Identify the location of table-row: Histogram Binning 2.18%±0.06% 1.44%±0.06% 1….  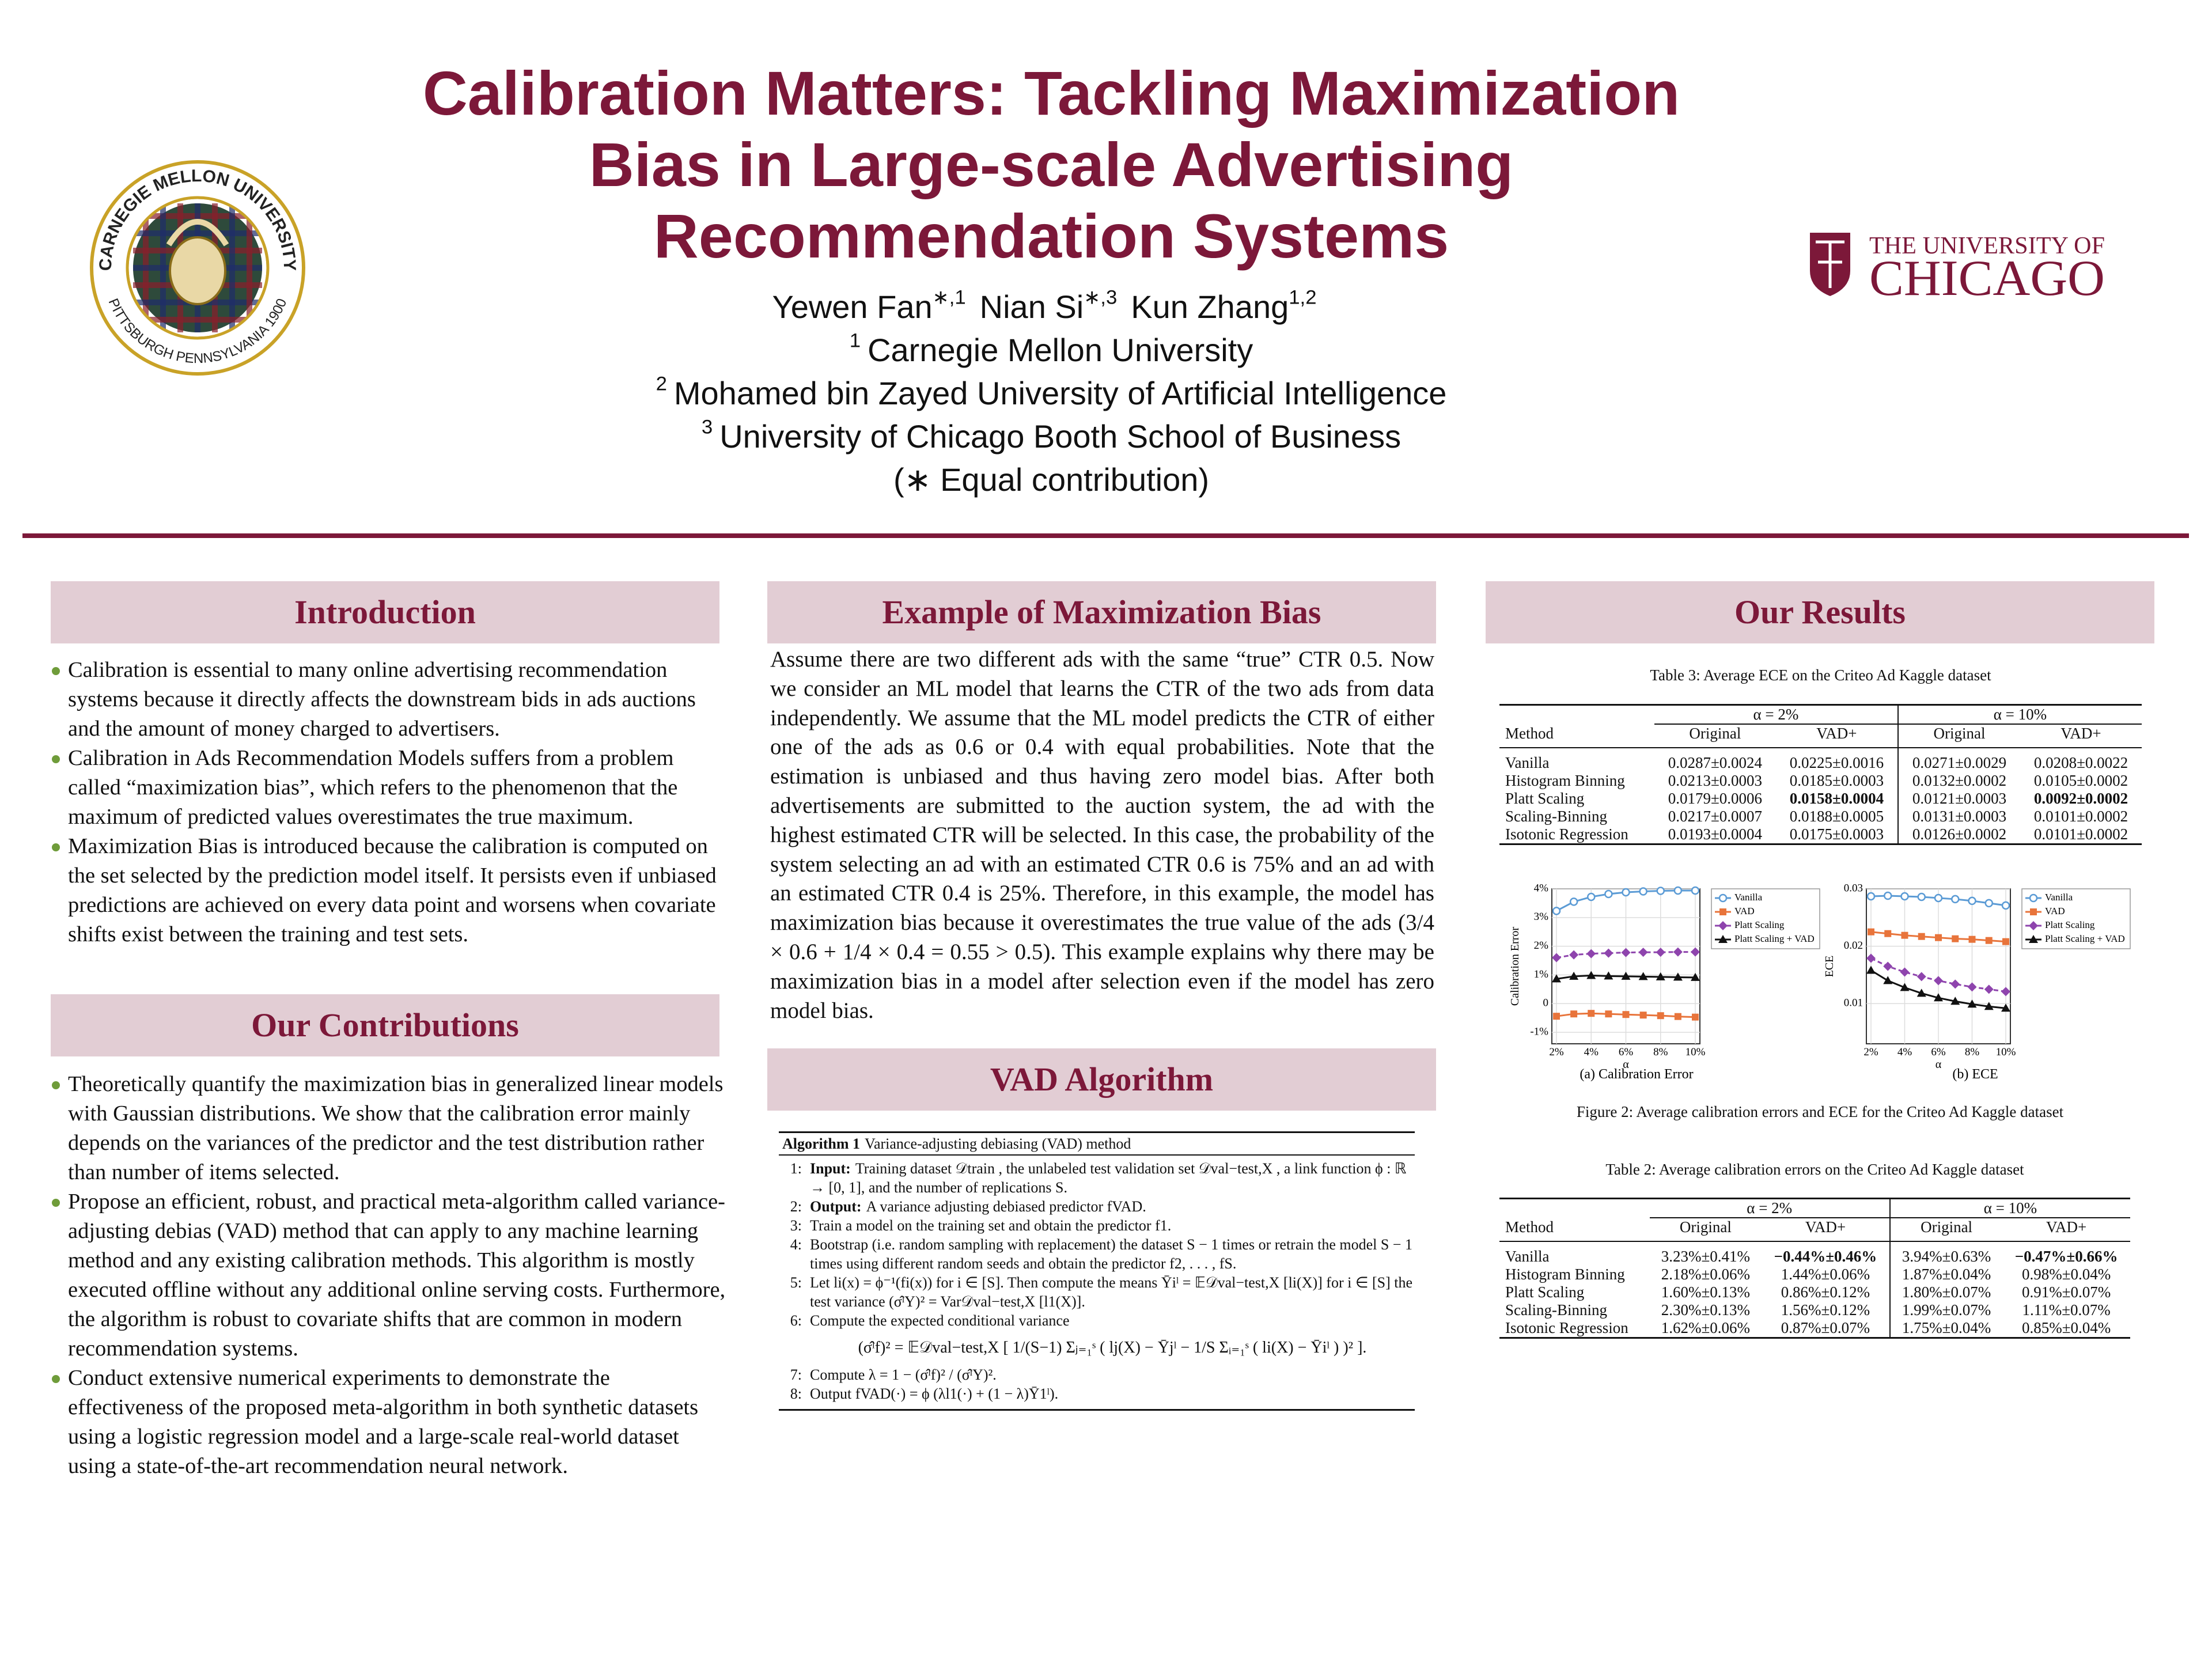
(1814, 1274).